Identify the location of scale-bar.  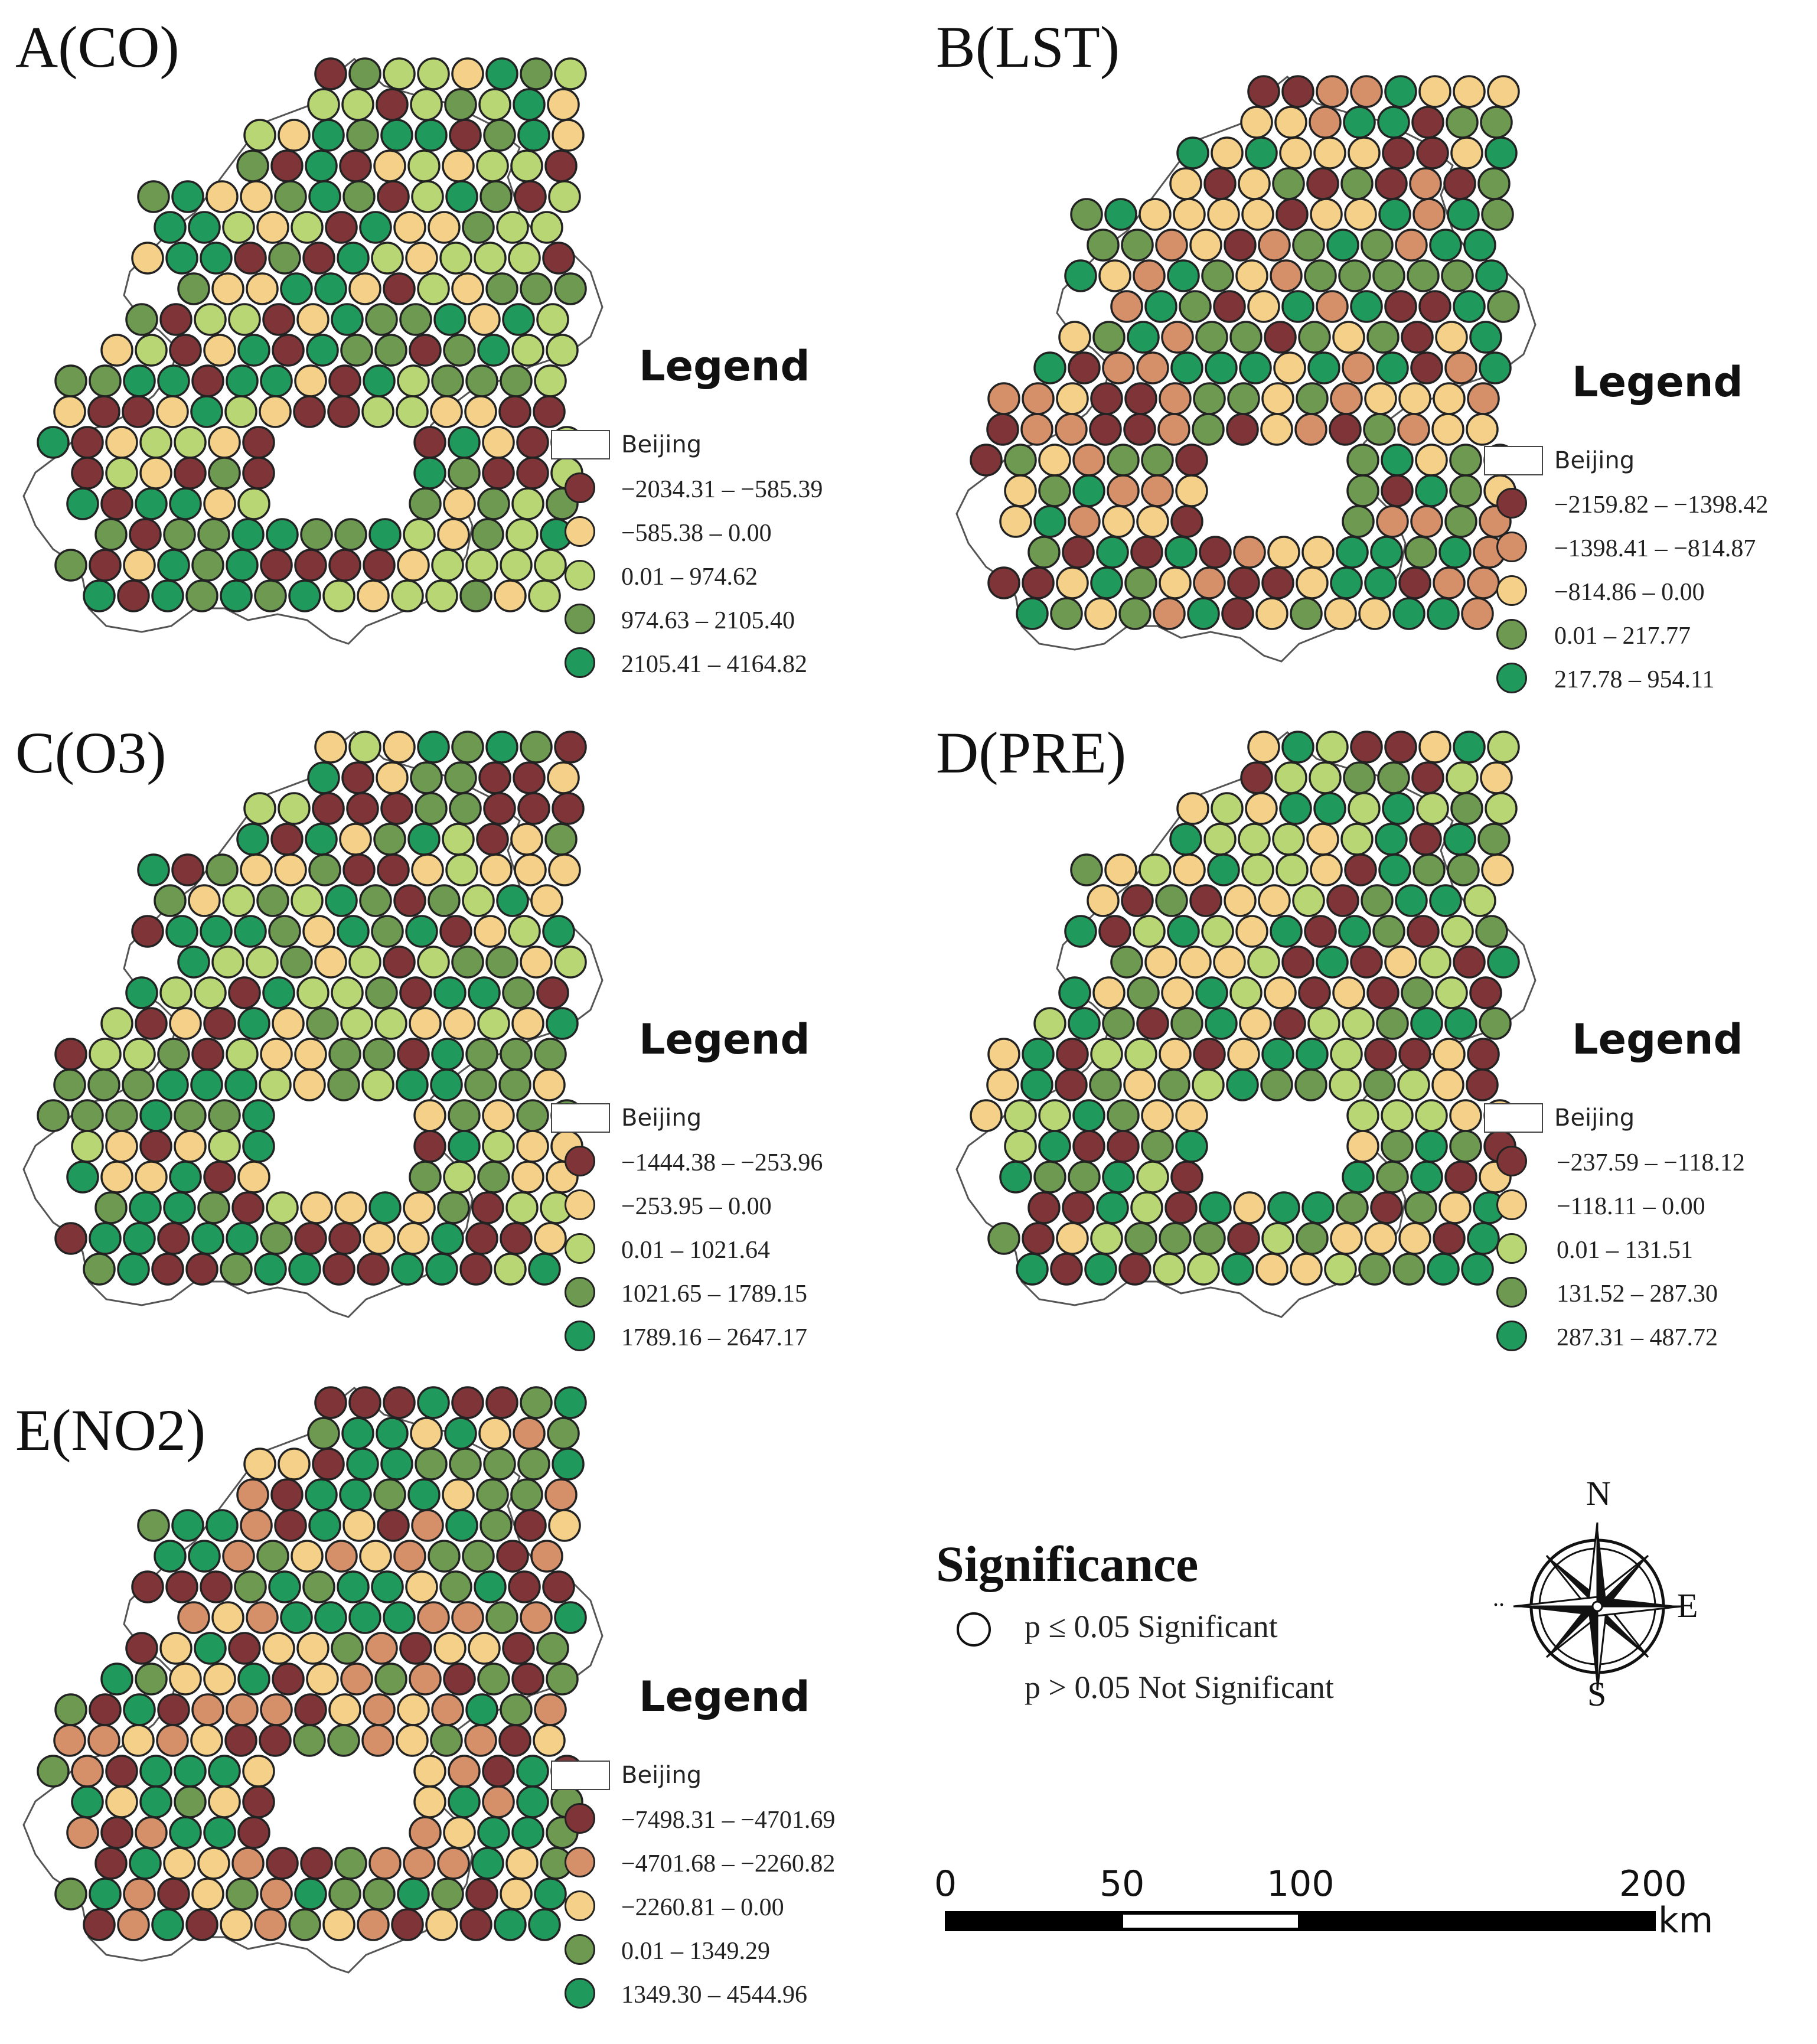
(1300, 1921).